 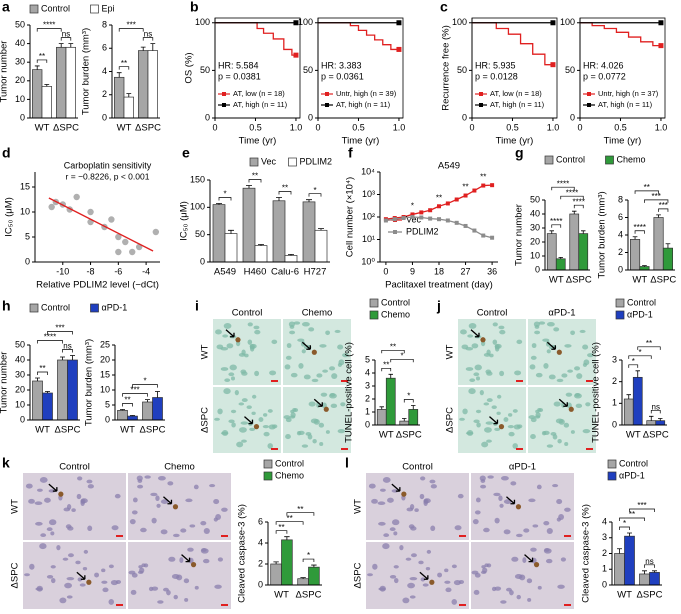 I want to click on arrow, so click(x=81, y=575).